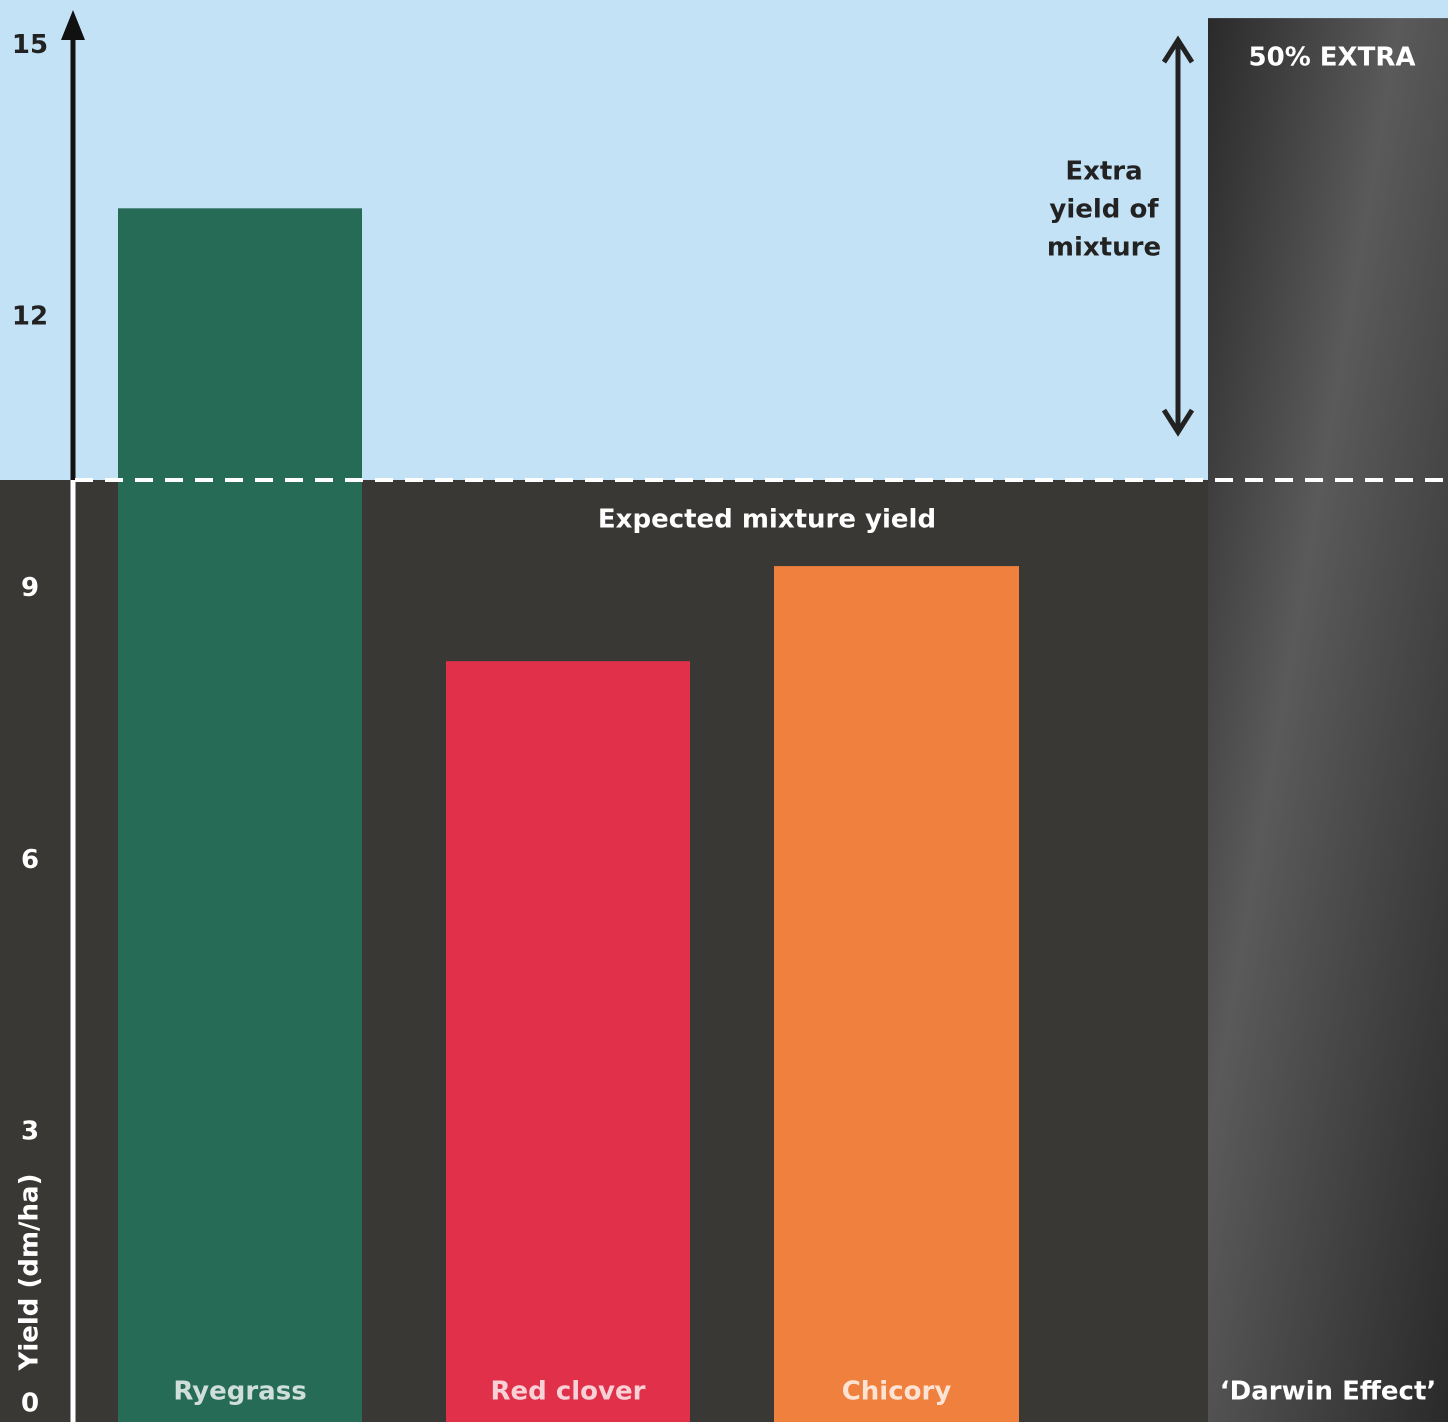 The width and height of the screenshot is (1448, 1422). I want to click on y-tick-label: 15, so click(30, 45).